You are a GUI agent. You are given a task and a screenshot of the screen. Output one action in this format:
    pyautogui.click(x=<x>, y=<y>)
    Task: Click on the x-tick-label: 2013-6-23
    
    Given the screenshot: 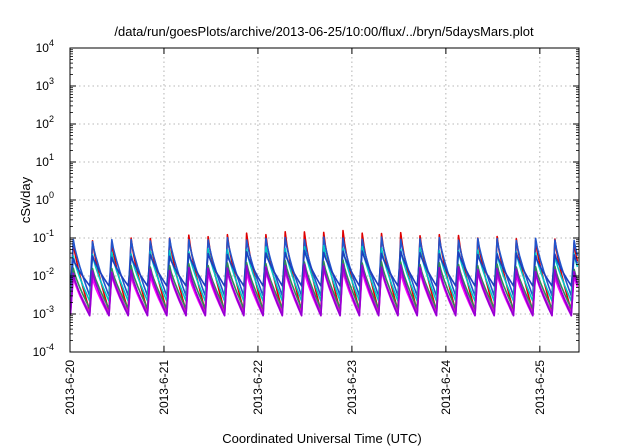 What is the action you would take?
    pyautogui.click(x=352, y=387)
    